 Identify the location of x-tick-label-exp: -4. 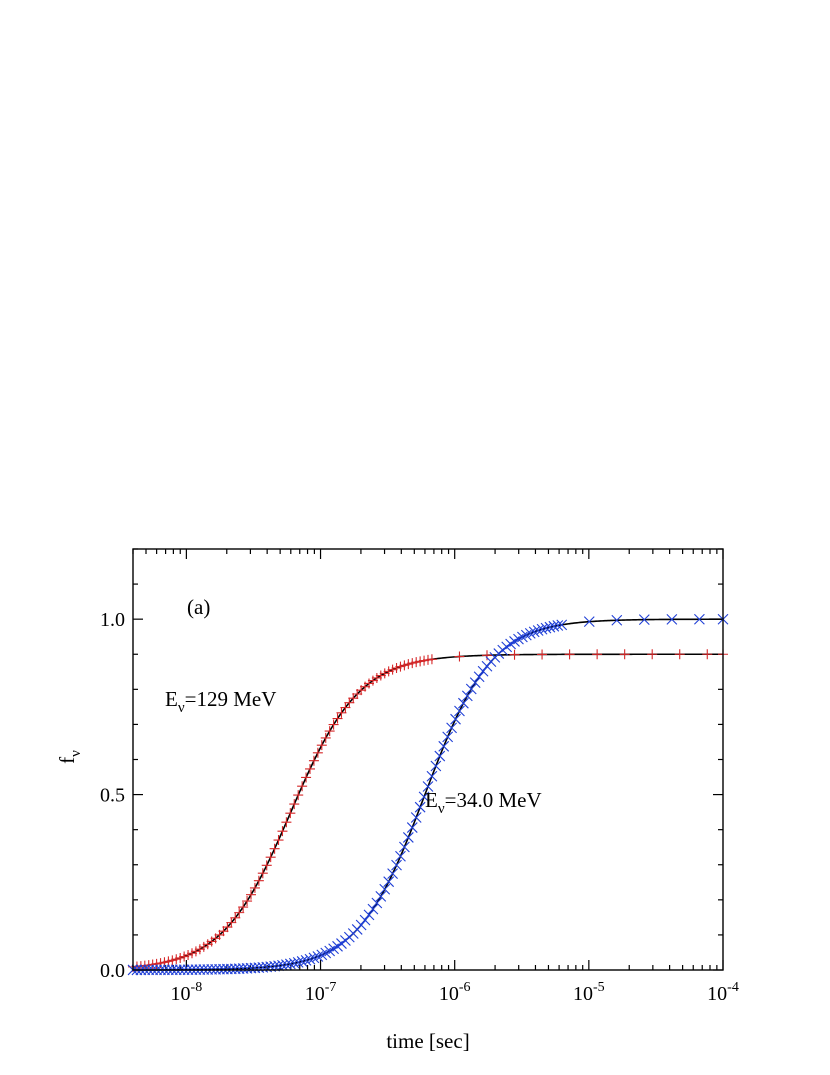
(733, 987).